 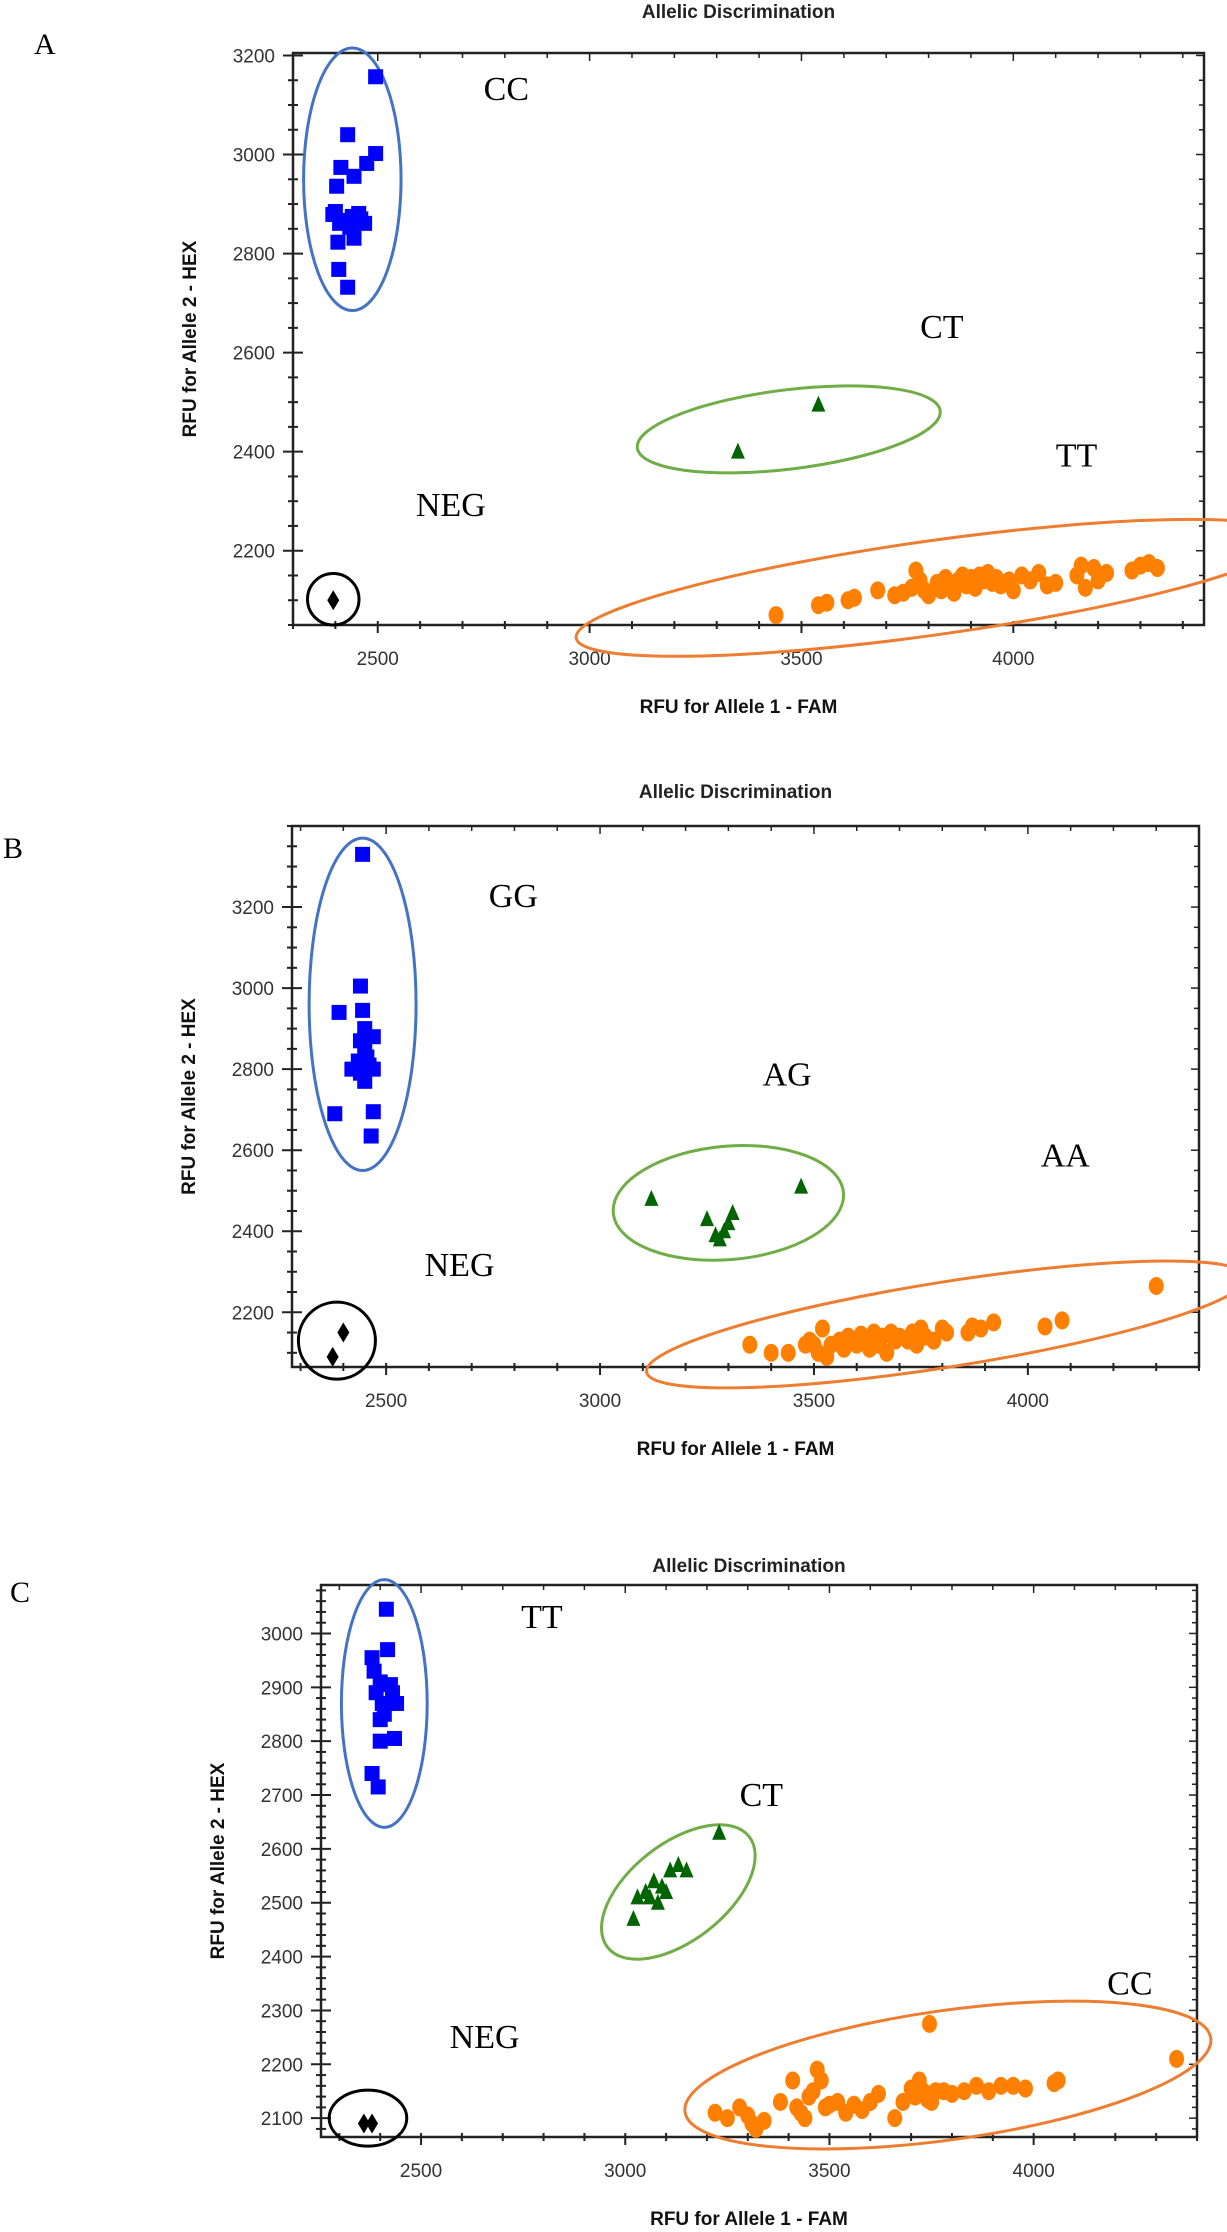 What do you see at coordinates (253, 1151) in the screenshot?
I see `y-tick-label: 2600` at bounding box center [253, 1151].